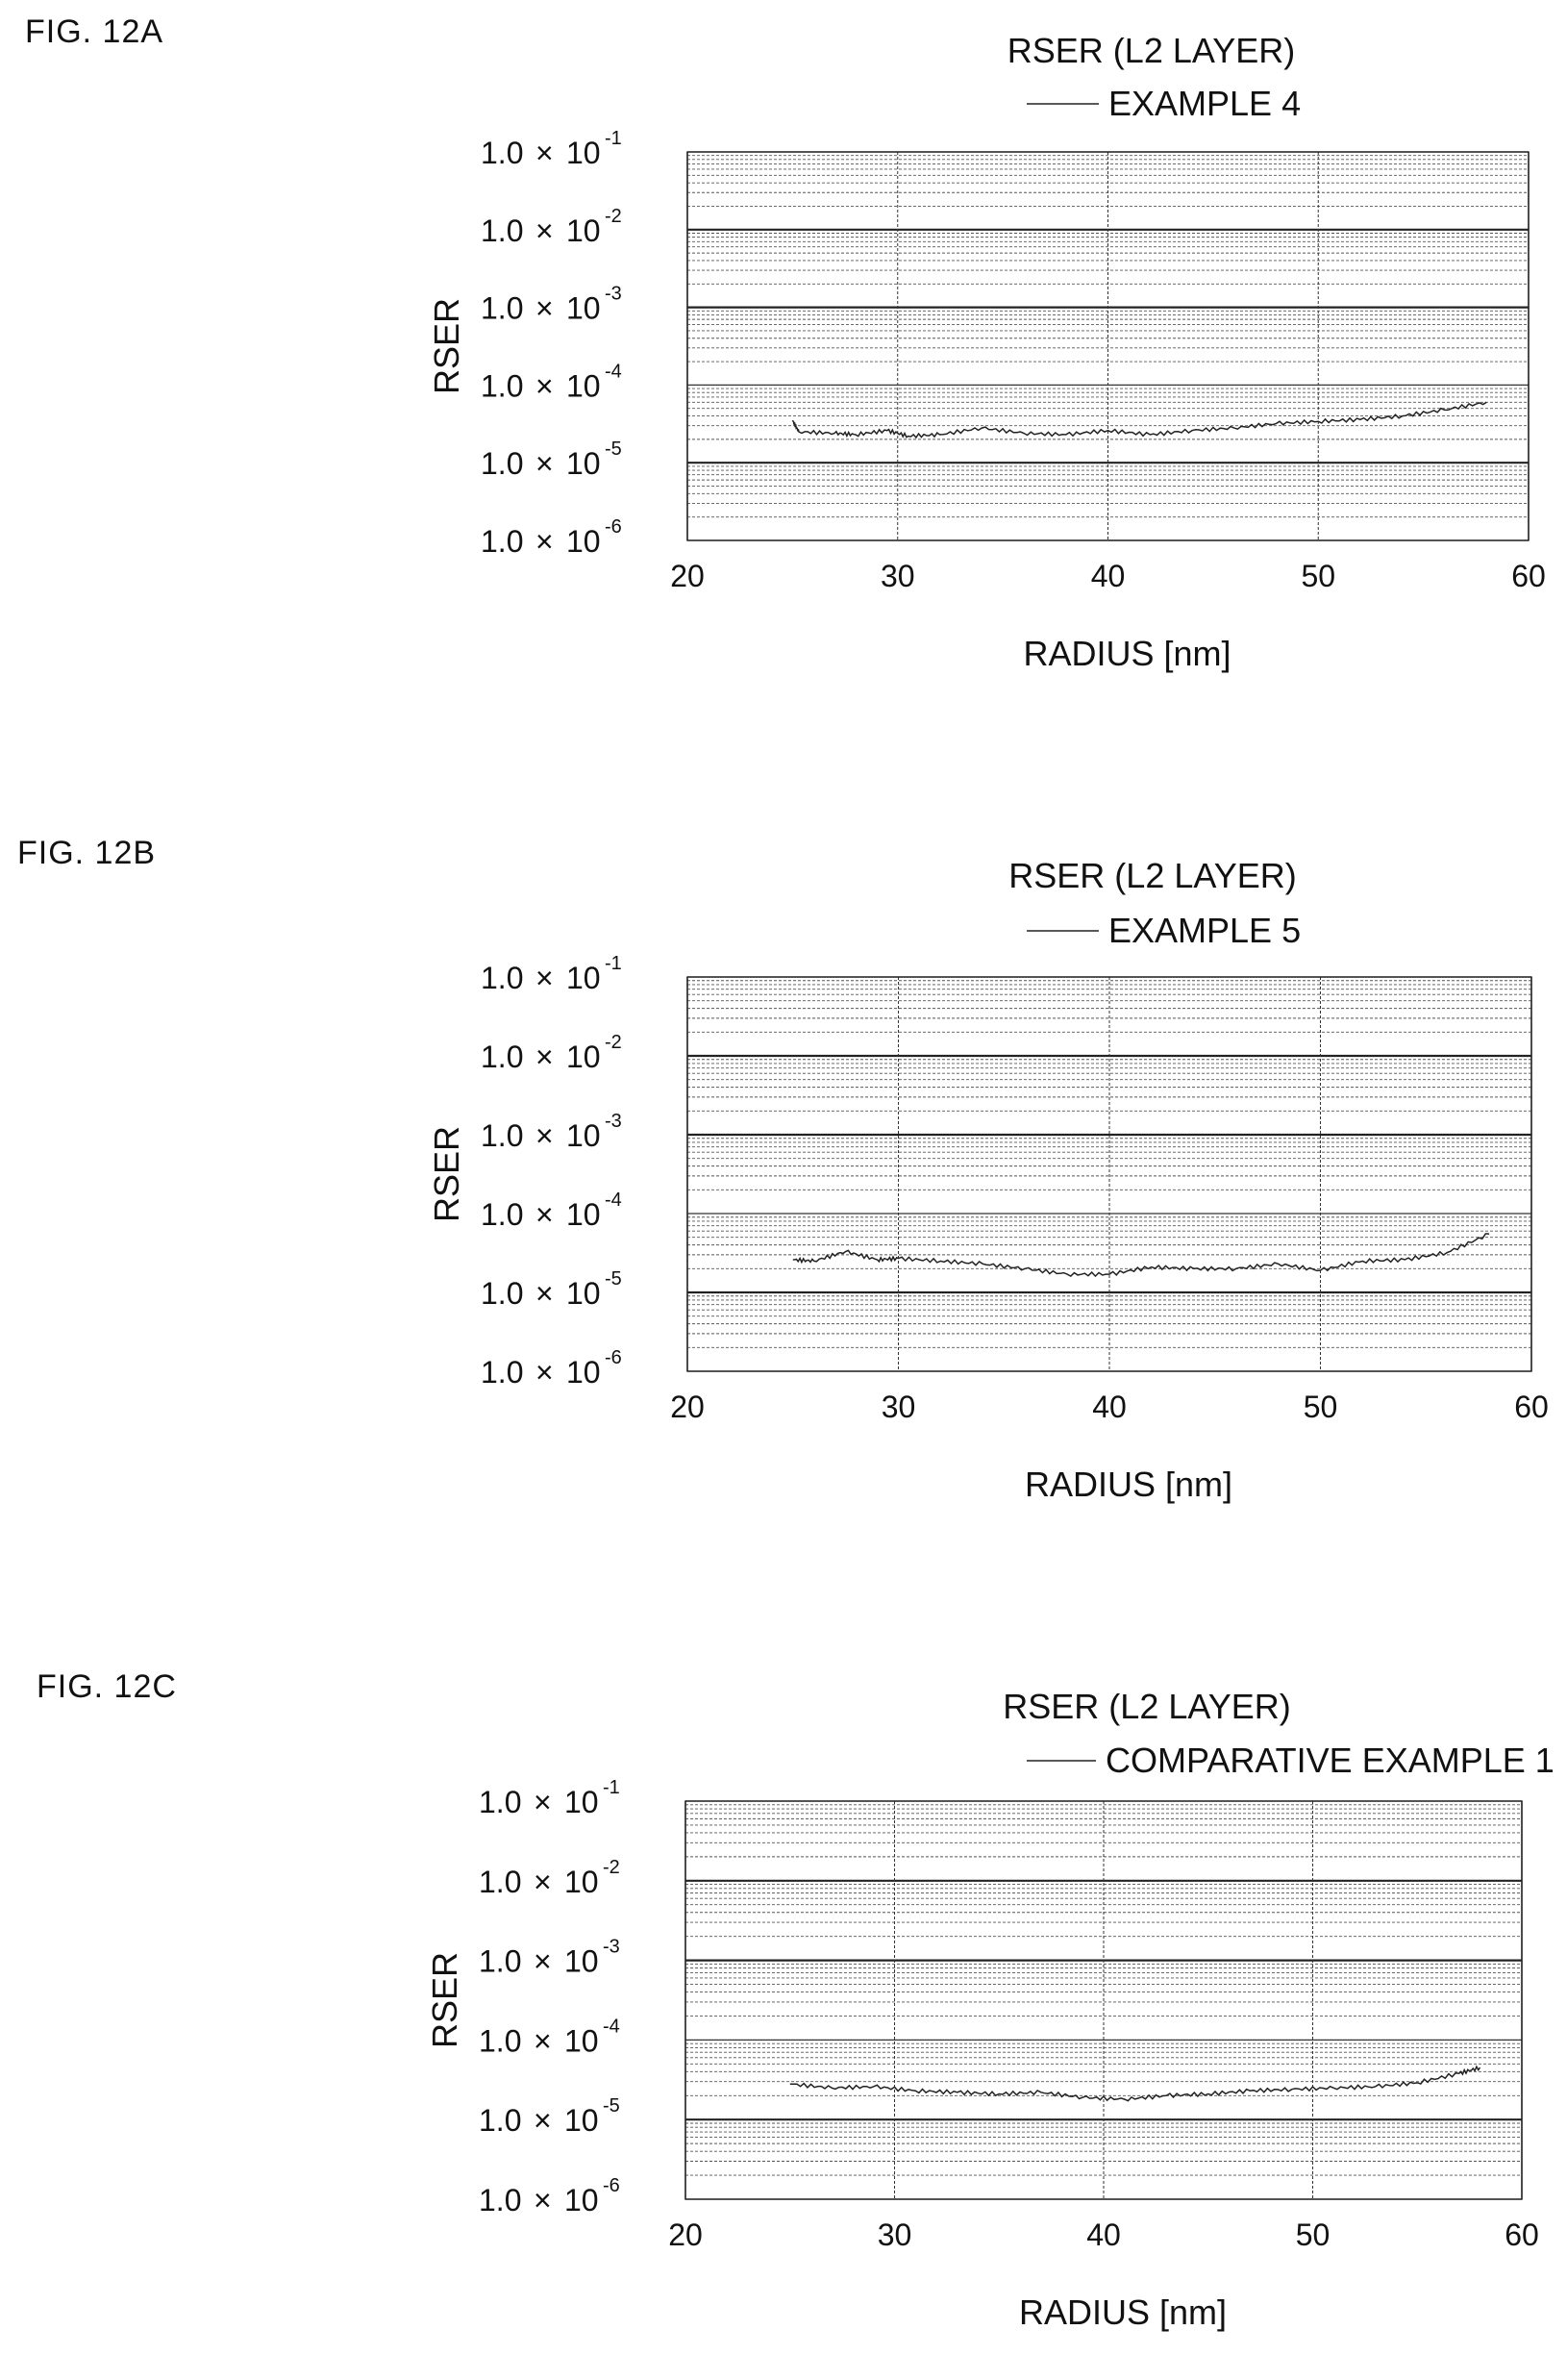 The image size is (1567, 2380). I want to click on legend-label: EXAMPLE 4, so click(1204, 103).